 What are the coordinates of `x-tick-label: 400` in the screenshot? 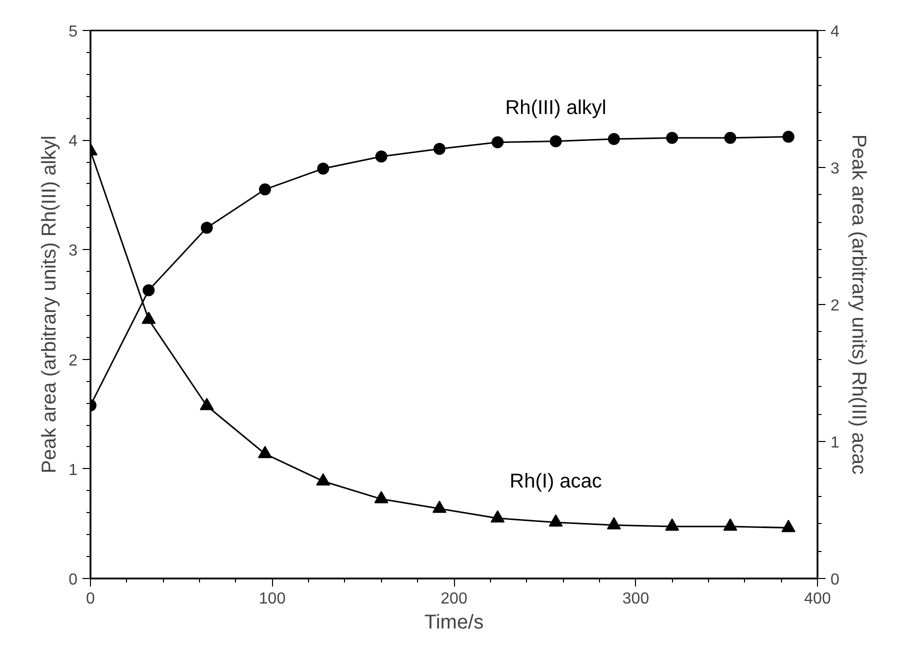 It's located at (817, 599).